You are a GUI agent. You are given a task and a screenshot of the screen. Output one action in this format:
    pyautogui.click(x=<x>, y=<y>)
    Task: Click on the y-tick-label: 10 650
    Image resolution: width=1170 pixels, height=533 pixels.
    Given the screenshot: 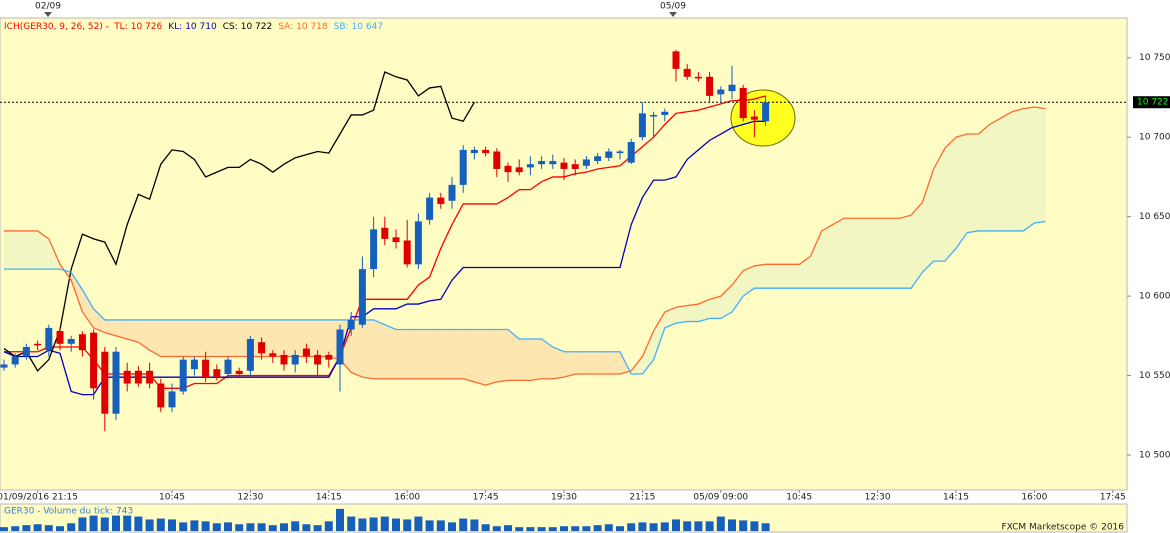 What is the action you would take?
    pyautogui.click(x=1154, y=217)
    